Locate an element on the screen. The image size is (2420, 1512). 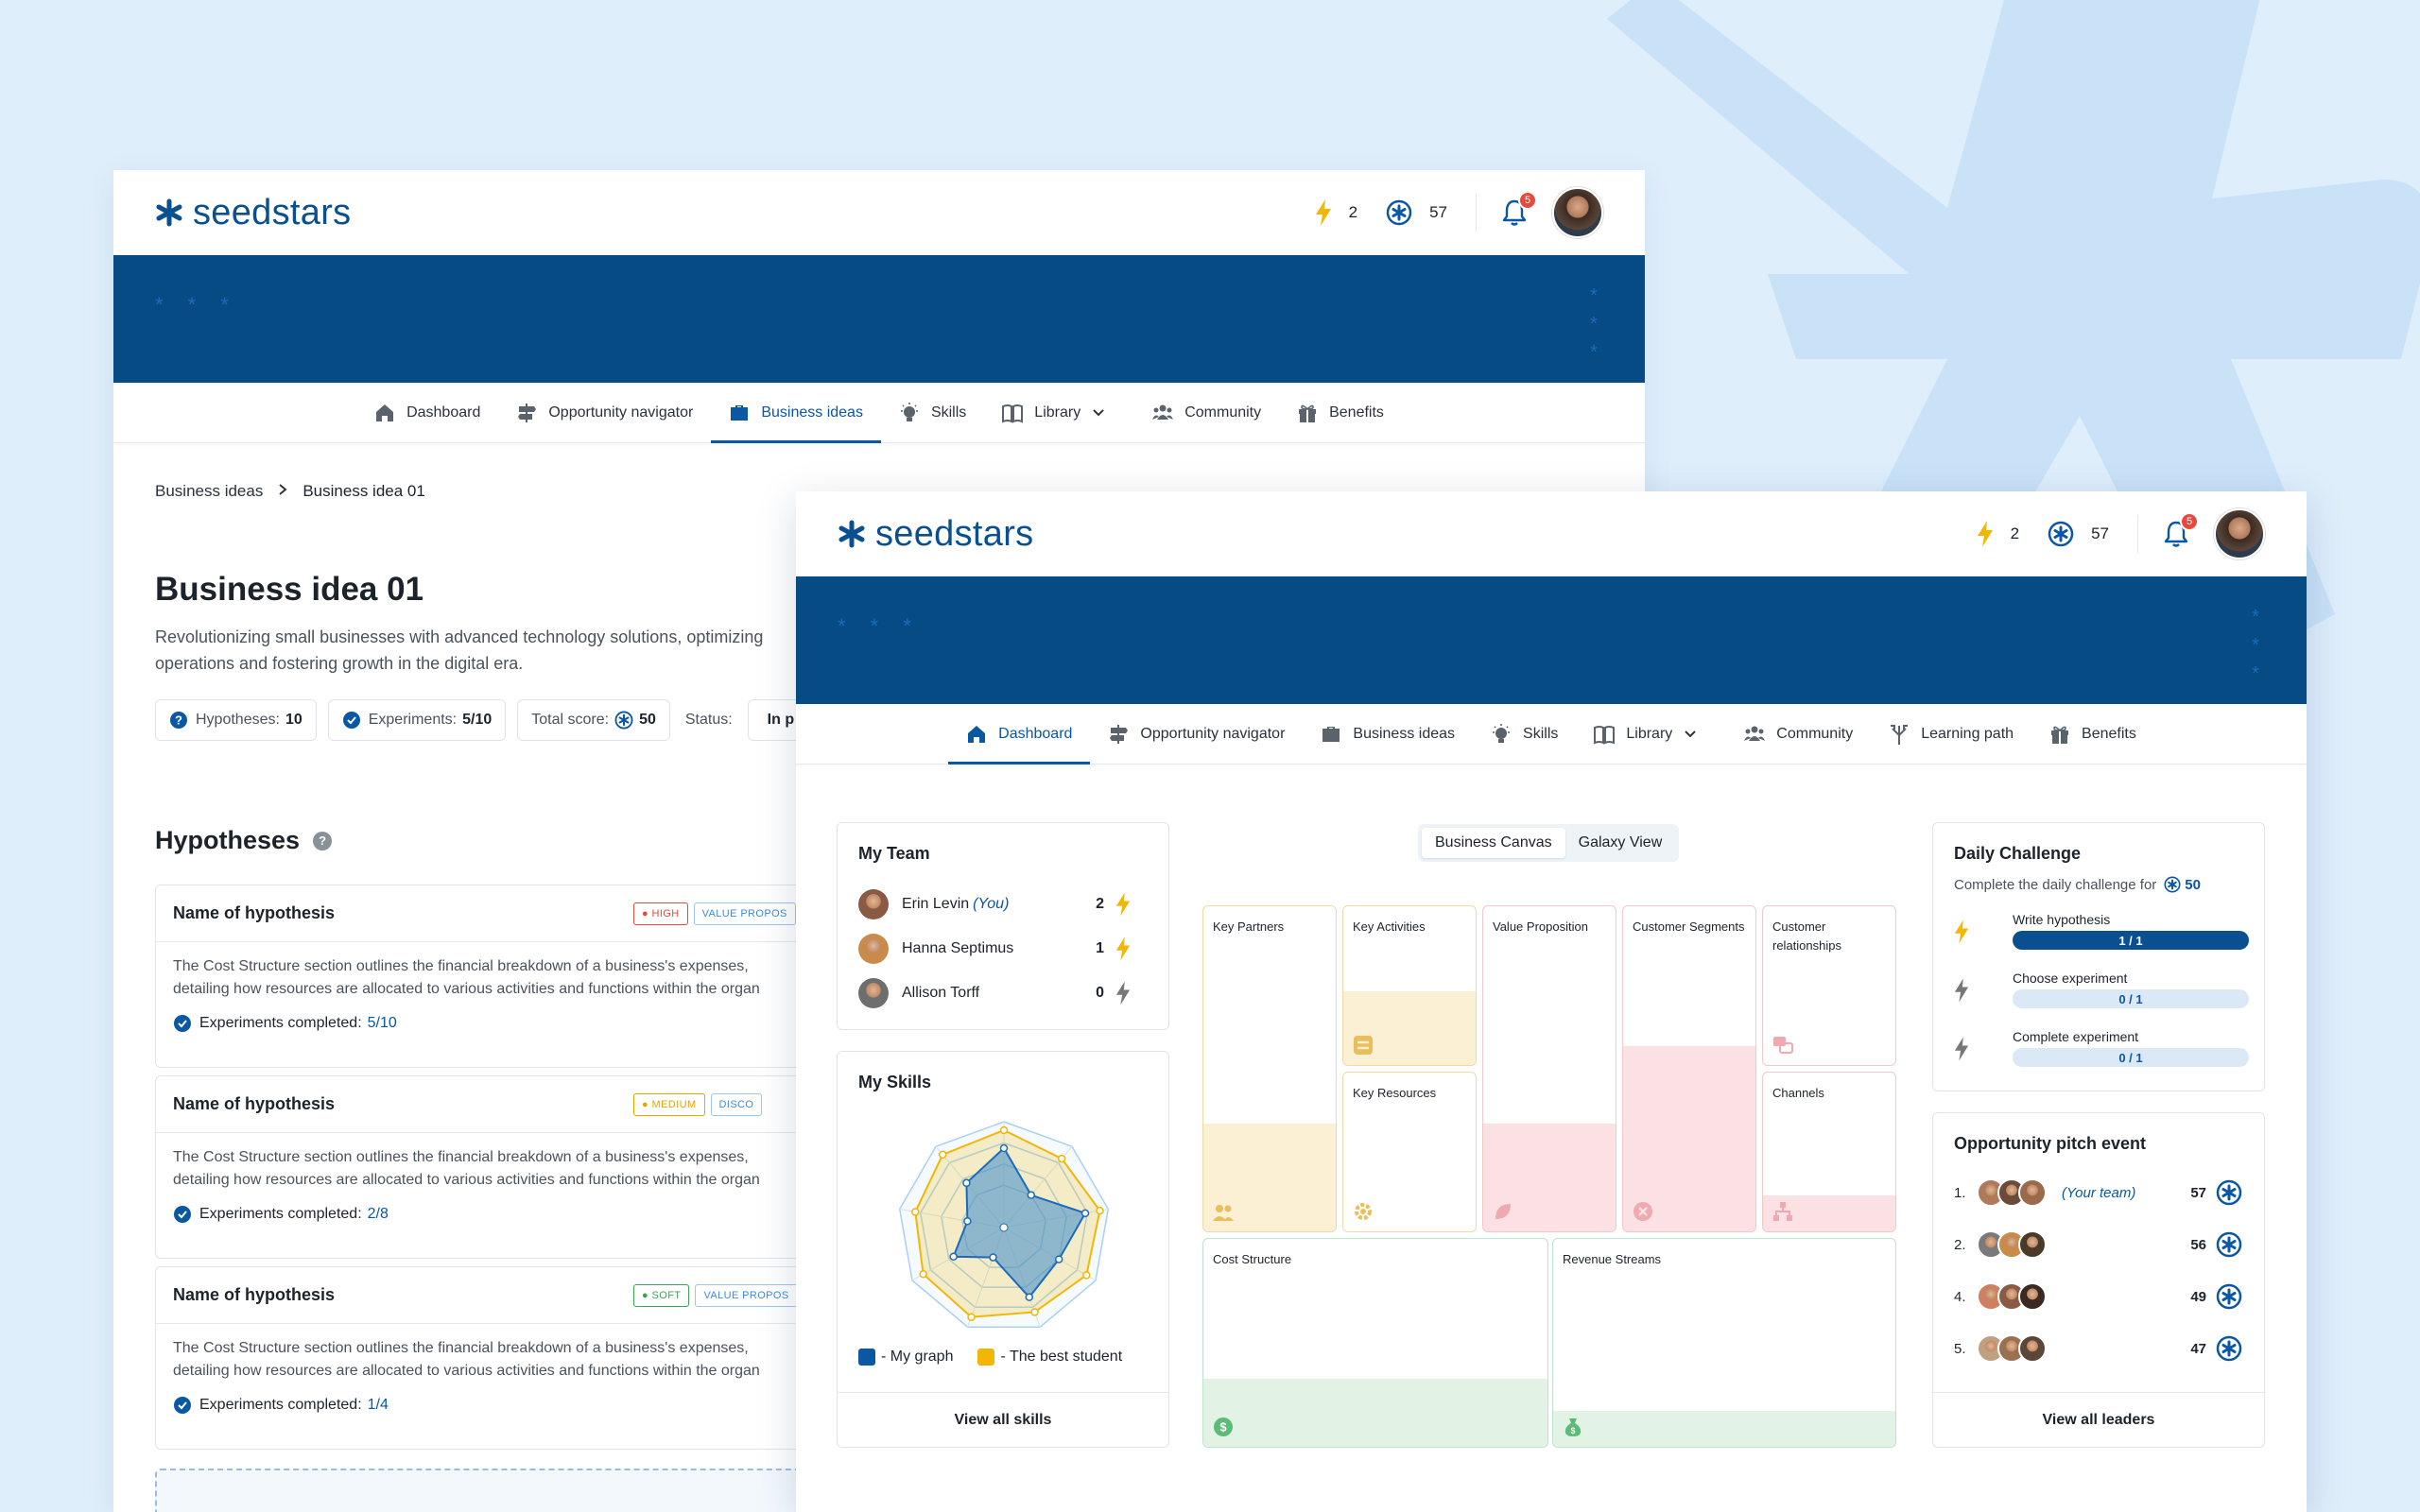
team-member-row: Erin Levin (You) 2 is located at coordinates (1005, 904).